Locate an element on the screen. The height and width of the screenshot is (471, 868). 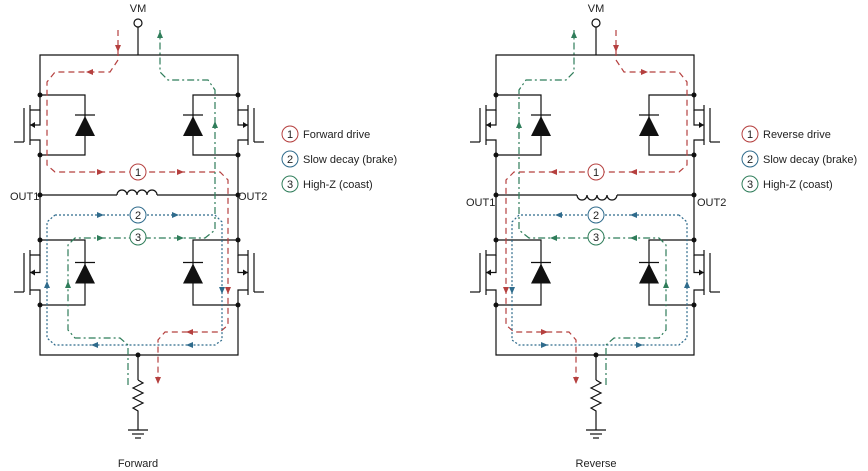
caption: Reverse is located at coordinates (596, 464).